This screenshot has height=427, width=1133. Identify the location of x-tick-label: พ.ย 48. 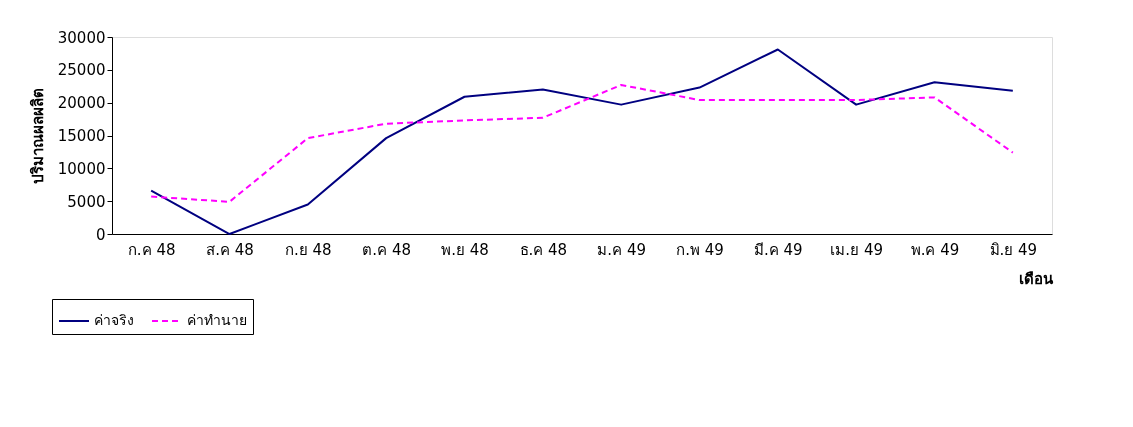
(465, 249).